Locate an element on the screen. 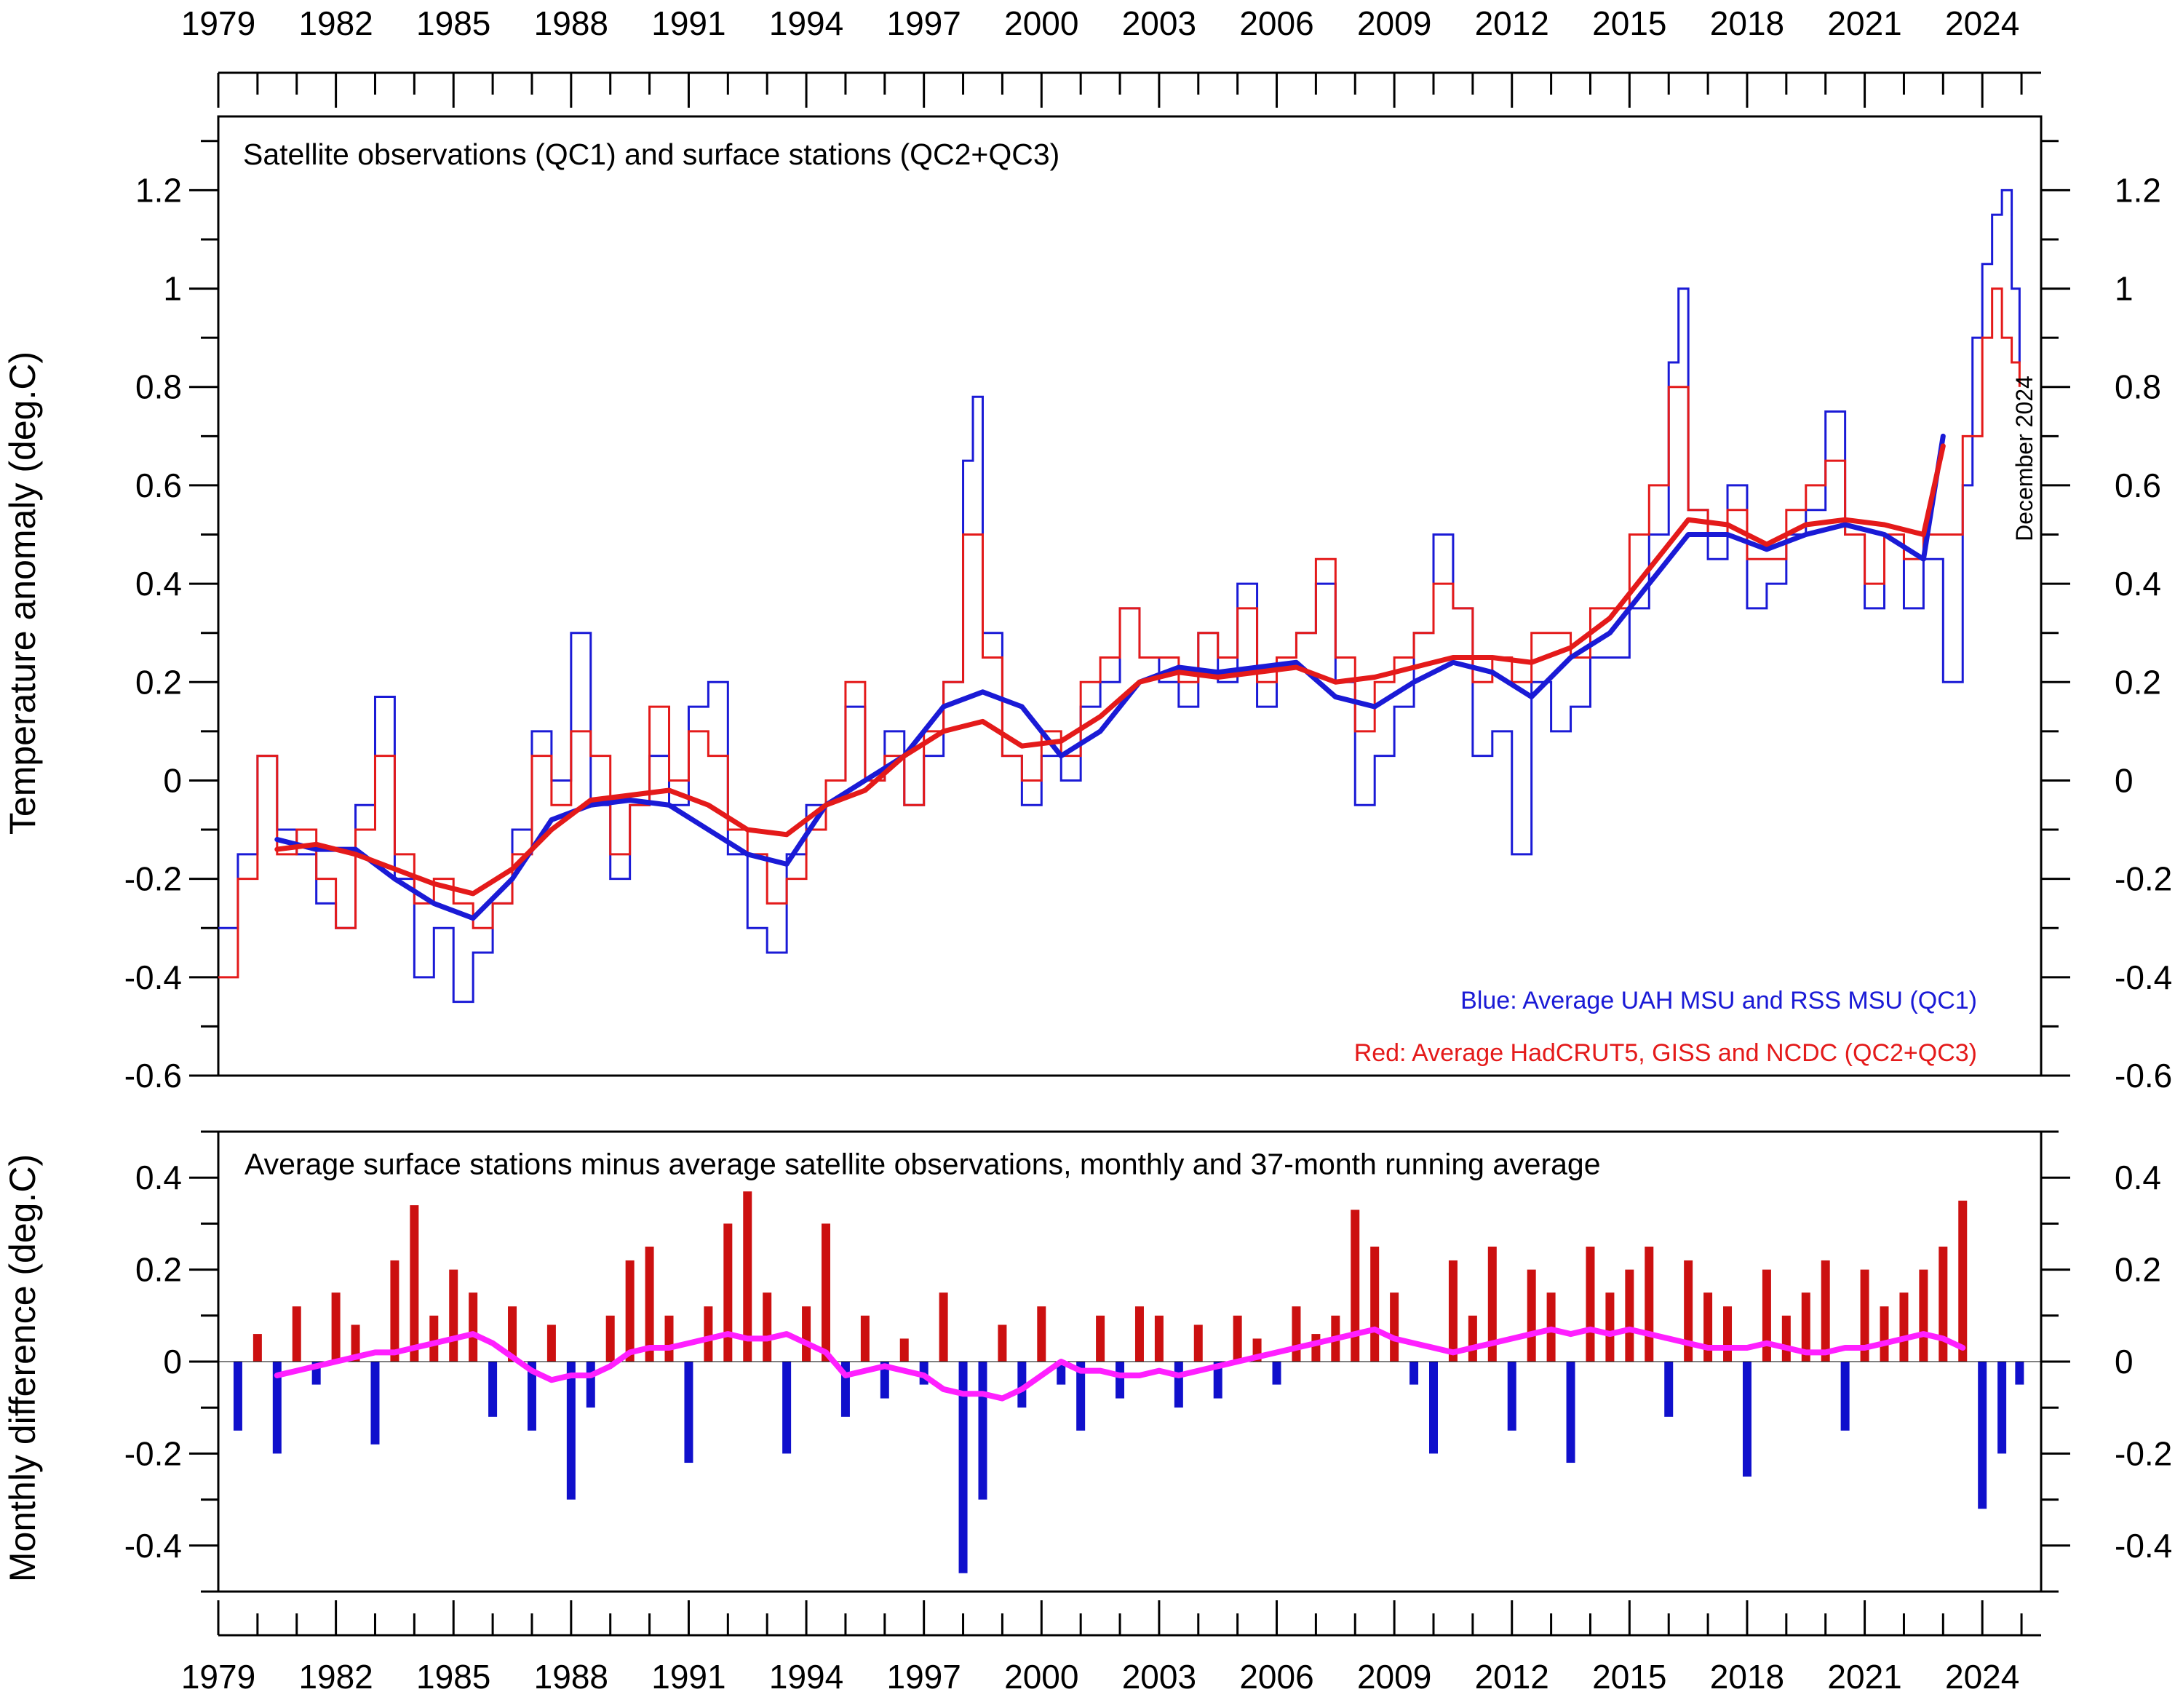 The height and width of the screenshot is (1708, 2183). y-tick-label-left: 0.2 is located at coordinates (158, 1270).